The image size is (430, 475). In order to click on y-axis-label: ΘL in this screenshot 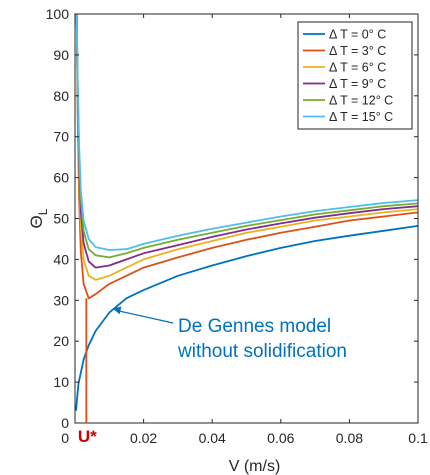, I will do `click(38, 218)`.